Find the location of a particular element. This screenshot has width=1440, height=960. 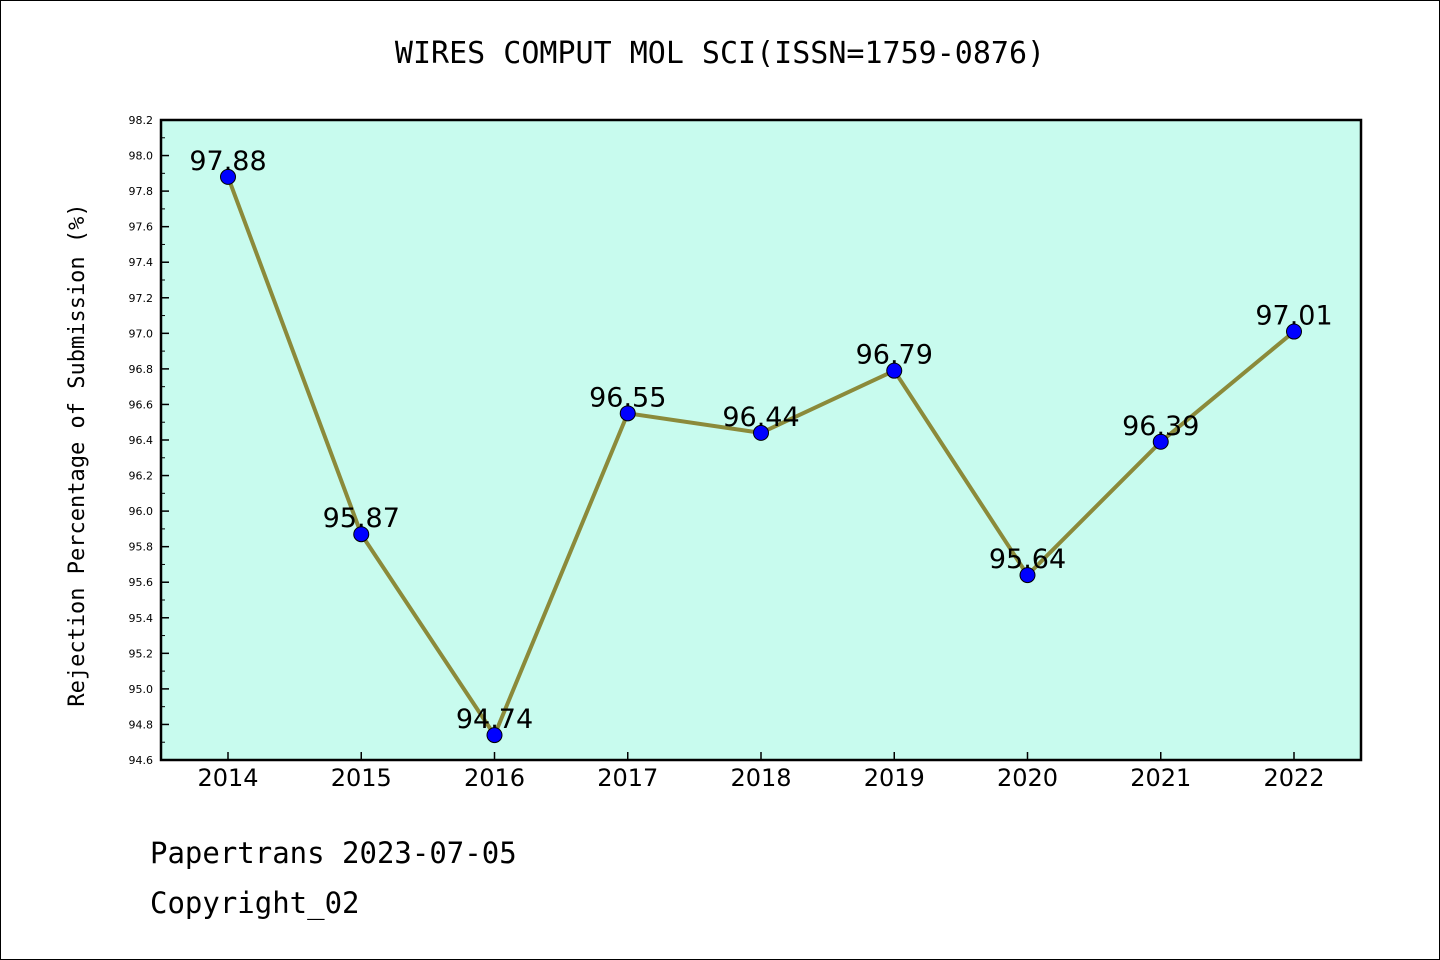

data-label: 96.44 is located at coordinates (760, 417).